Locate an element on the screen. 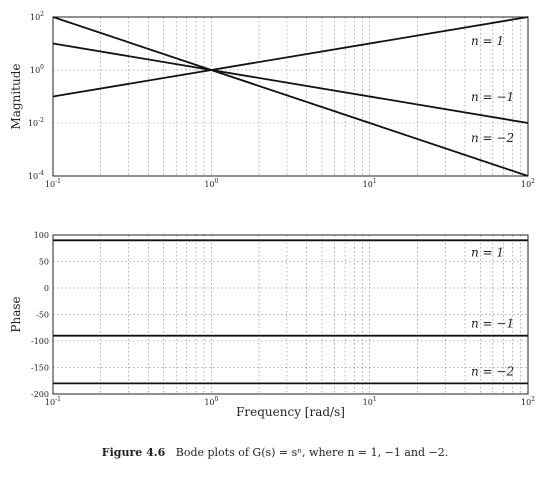  magnitude-curve-label: n = 1 is located at coordinates (487, 41).